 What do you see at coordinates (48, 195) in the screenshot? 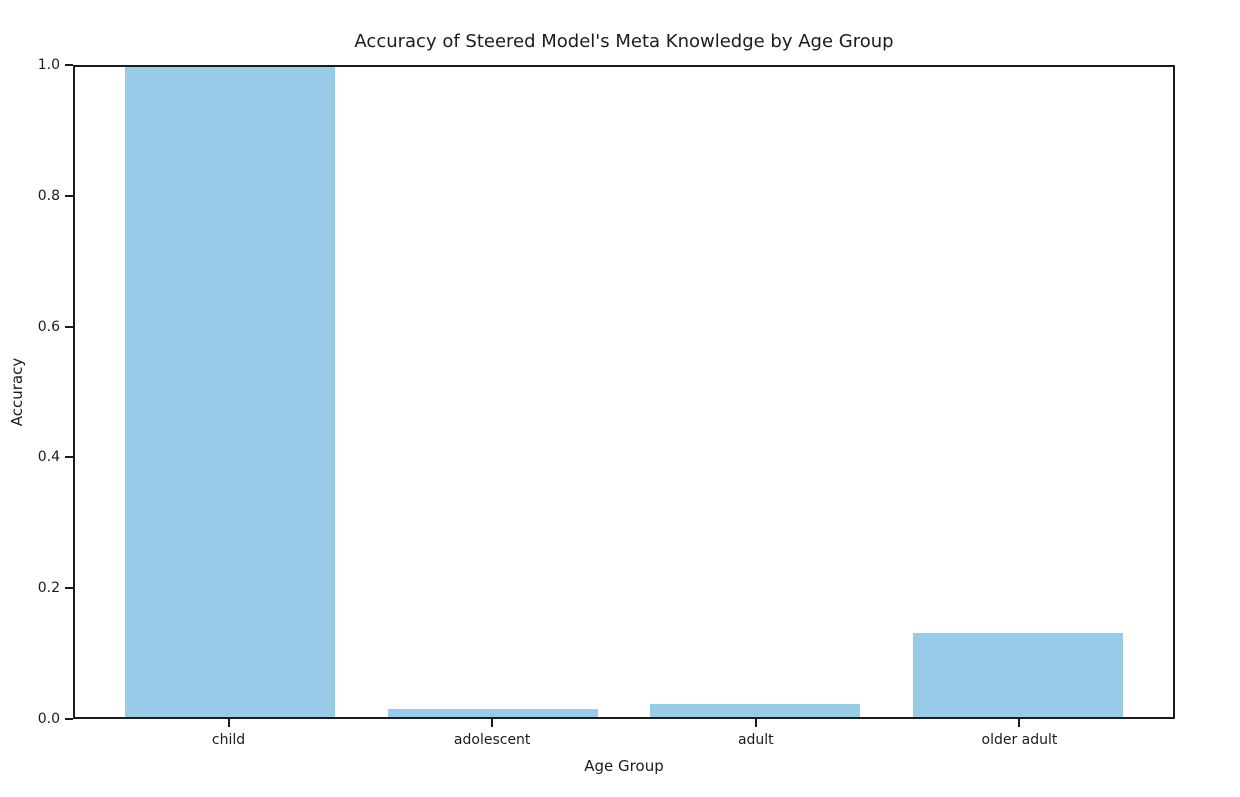
I see `y-tick-label: 0.8` at bounding box center [48, 195].